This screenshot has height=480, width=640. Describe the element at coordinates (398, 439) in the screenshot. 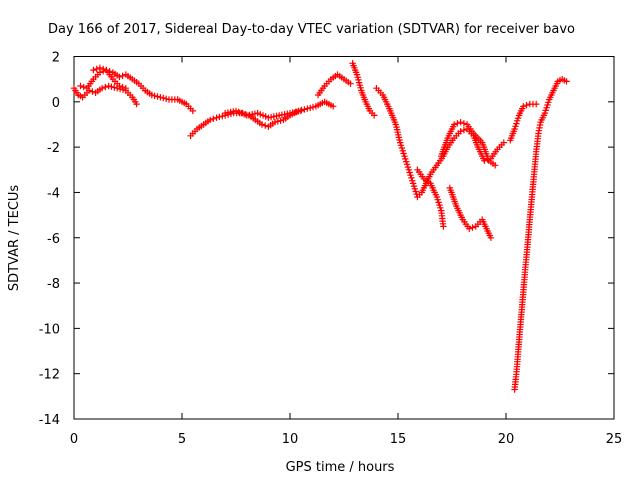

I see `x-tick-label: 15` at that location.